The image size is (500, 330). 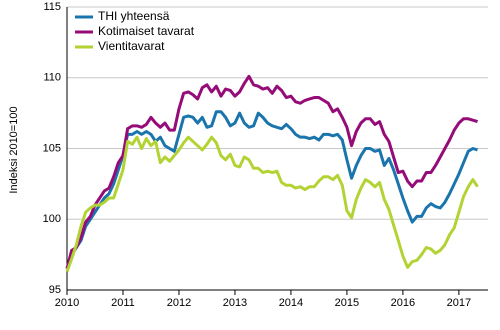 I want to click on x-tick-label: 2016, so click(x=403, y=303).